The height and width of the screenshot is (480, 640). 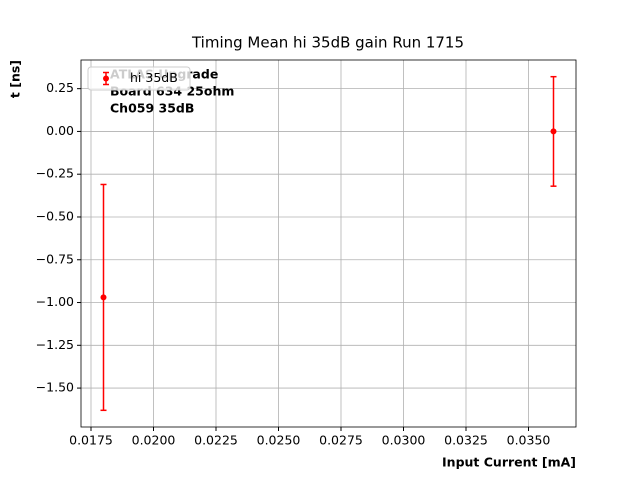 What do you see at coordinates (60, 130) in the screenshot?
I see `y-tick-label: 0.00` at bounding box center [60, 130].